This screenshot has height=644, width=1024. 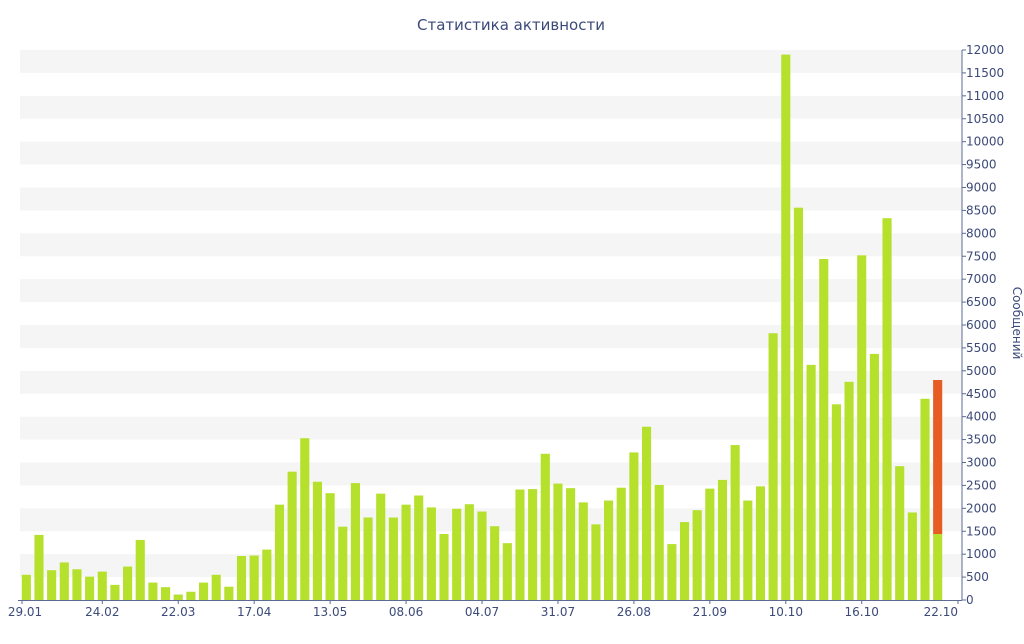 I want to click on y-tick-label: 6000, so click(x=981, y=325).